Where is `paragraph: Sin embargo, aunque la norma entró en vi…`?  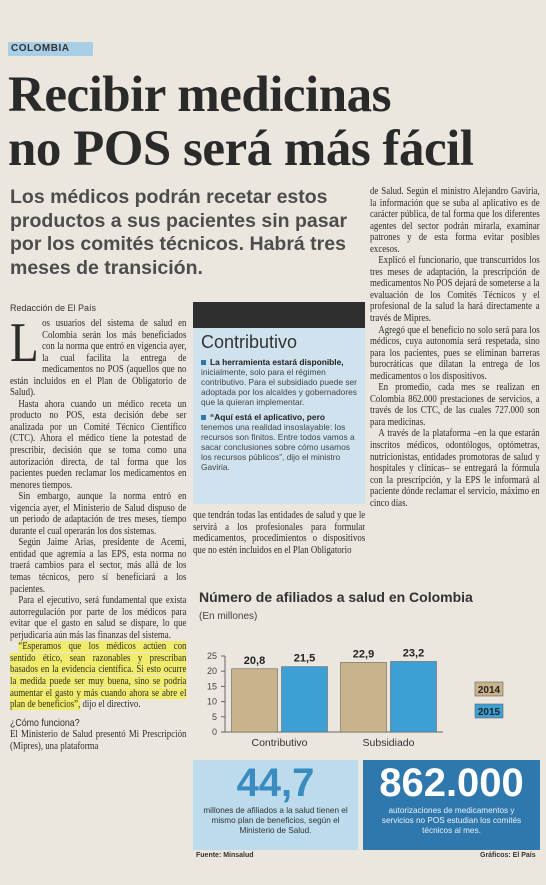 paragraph: Sin embargo, aunque la norma entró en vi… is located at coordinates (98, 514).